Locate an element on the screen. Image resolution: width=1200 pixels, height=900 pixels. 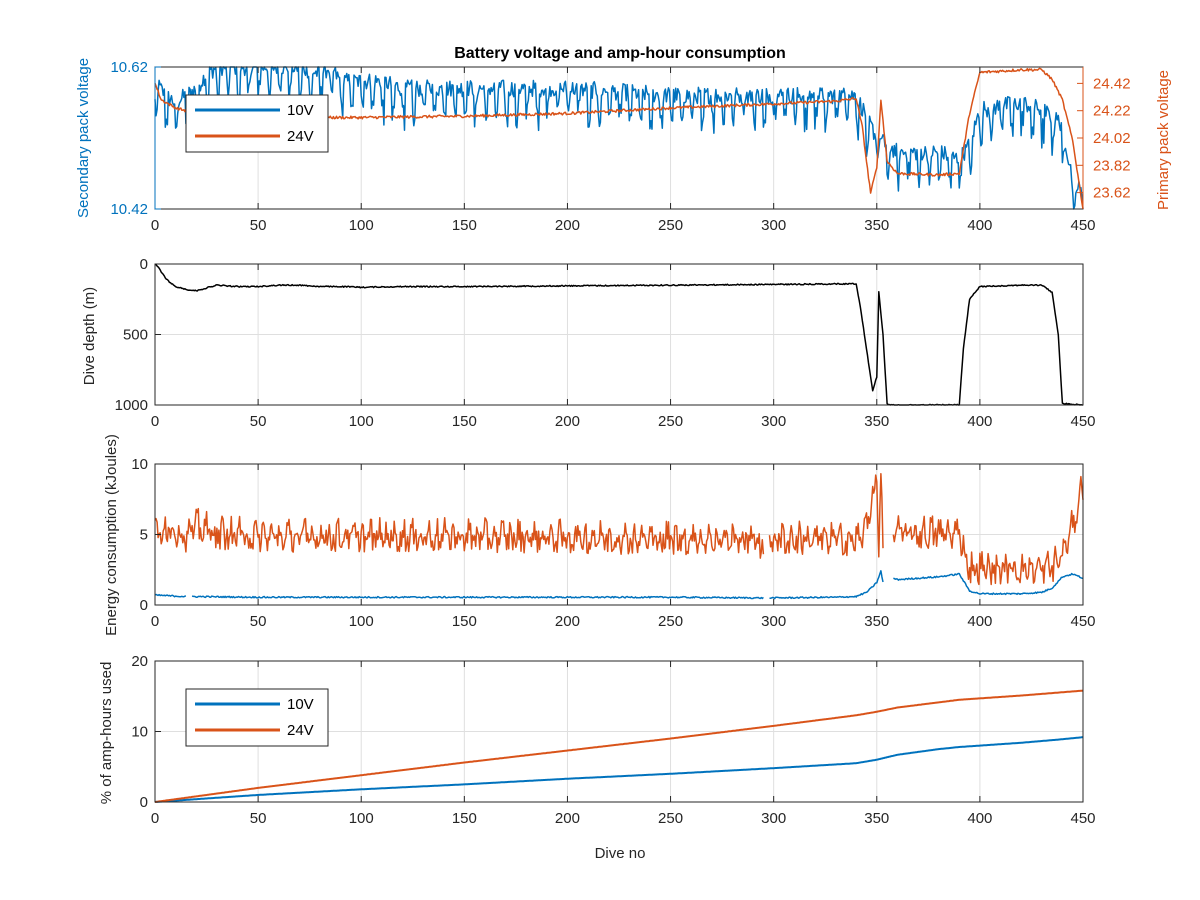
voltage-legend: 10V 24V is located at coordinates (257, 123).